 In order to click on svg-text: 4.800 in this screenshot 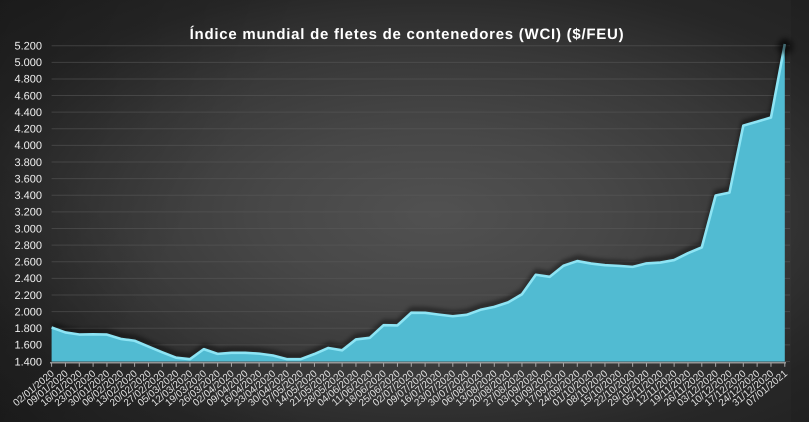, I will do `click(28, 80)`.